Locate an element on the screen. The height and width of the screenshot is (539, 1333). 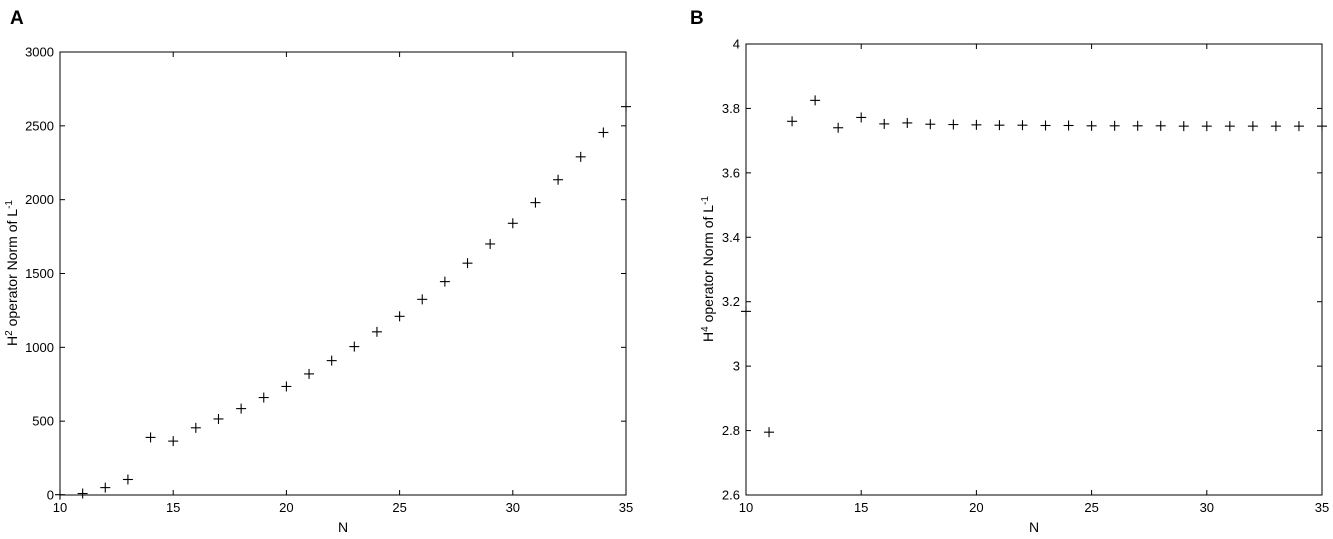
panel-b-y-tick-label: 4 is located at coordinates (736, 44).